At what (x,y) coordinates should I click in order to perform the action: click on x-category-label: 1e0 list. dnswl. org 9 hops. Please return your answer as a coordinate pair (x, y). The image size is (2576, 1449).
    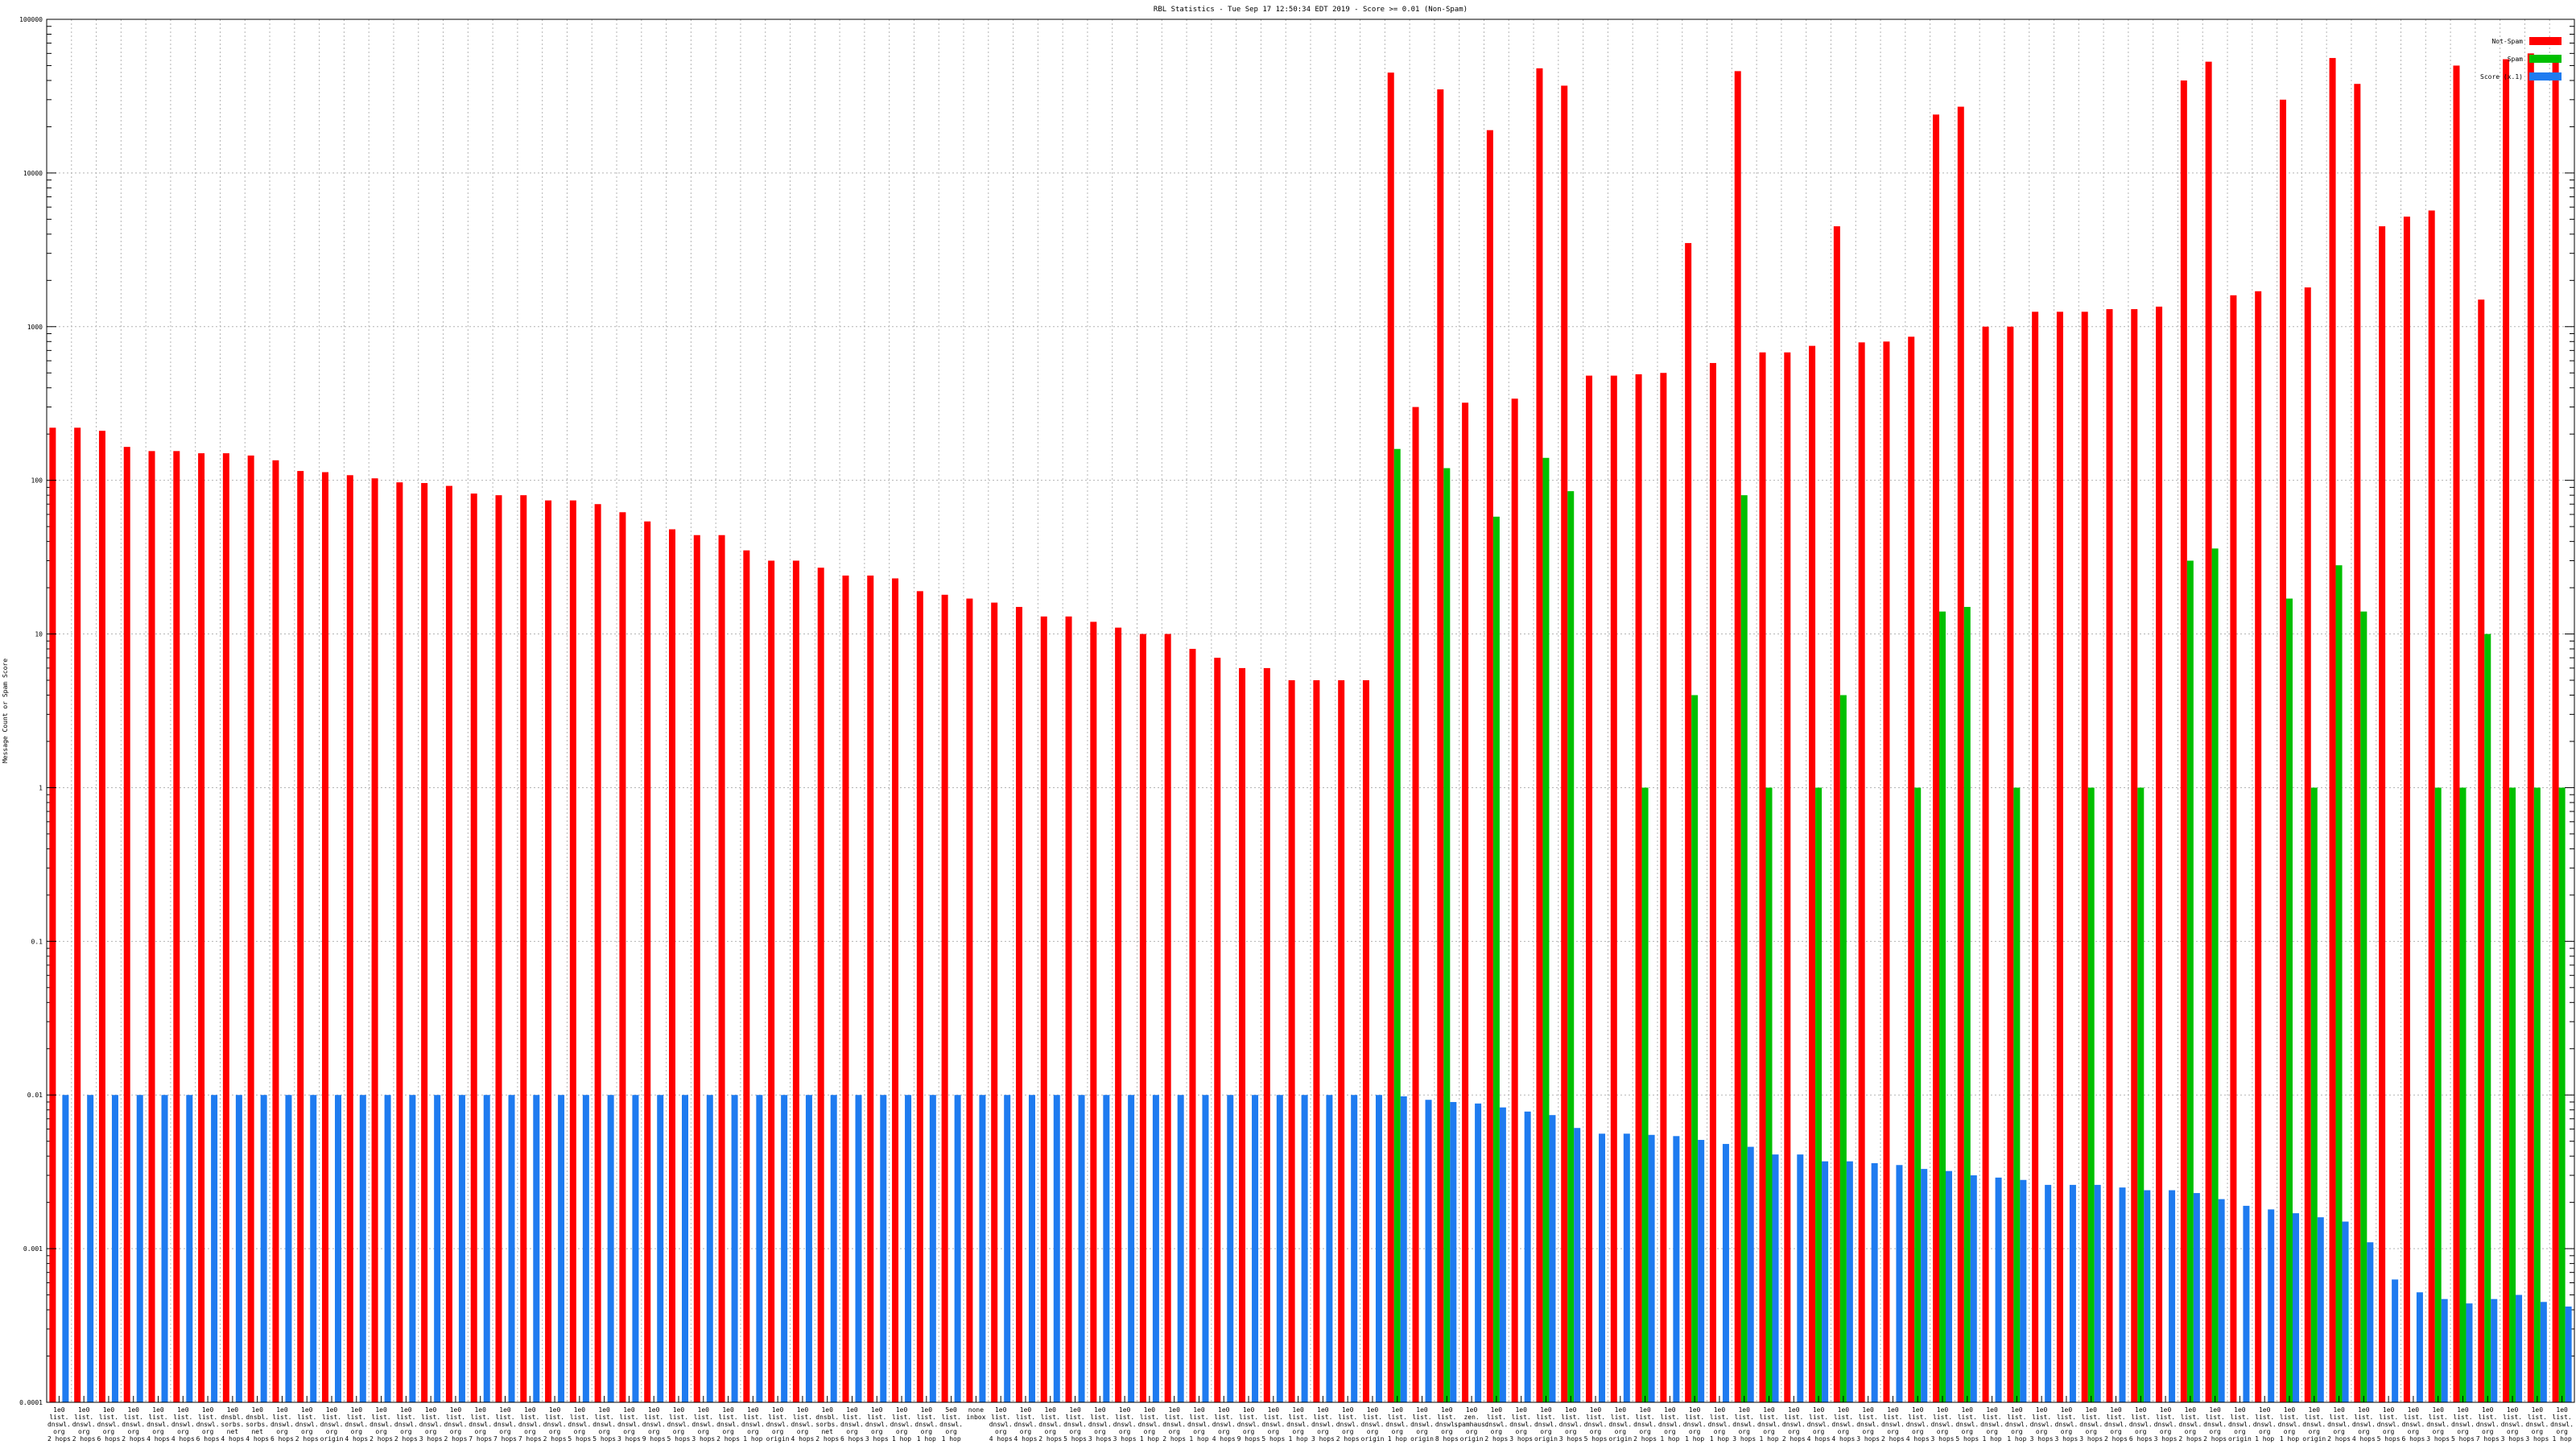
    Looking at the image, I should click on (1249, 1424).